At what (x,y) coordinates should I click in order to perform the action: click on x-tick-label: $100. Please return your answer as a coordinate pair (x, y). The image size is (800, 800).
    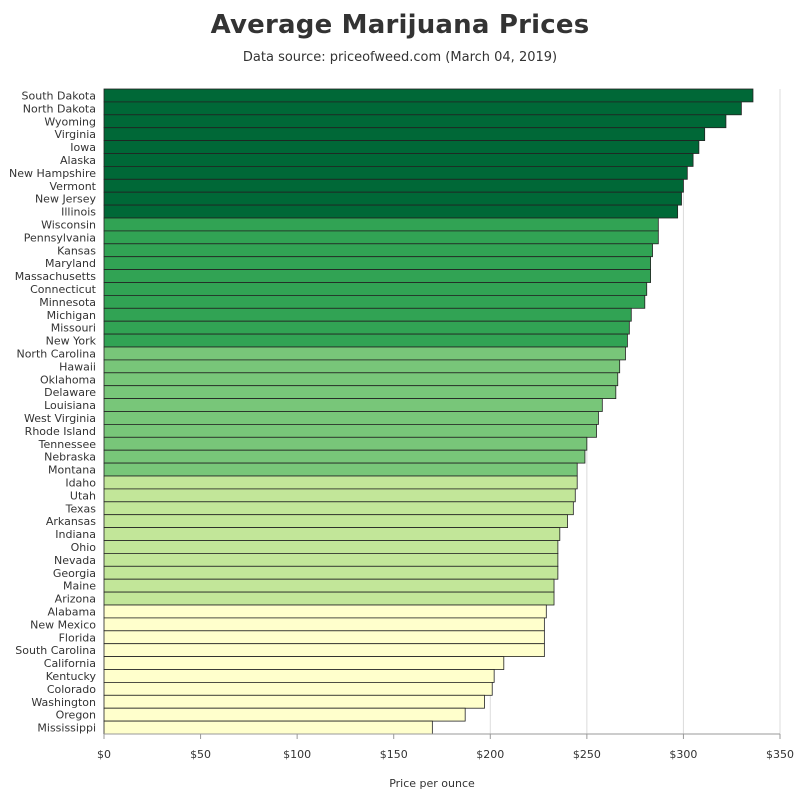
    Looking at the image, I should click on (297, 754).